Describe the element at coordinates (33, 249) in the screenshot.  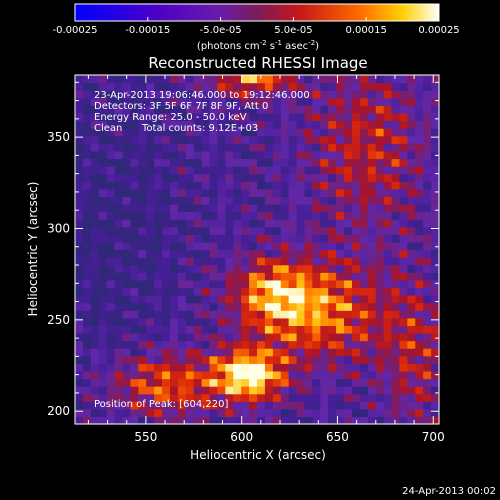
I see `y-axis-label: Heliocentric Y (arcsec)` at that location.